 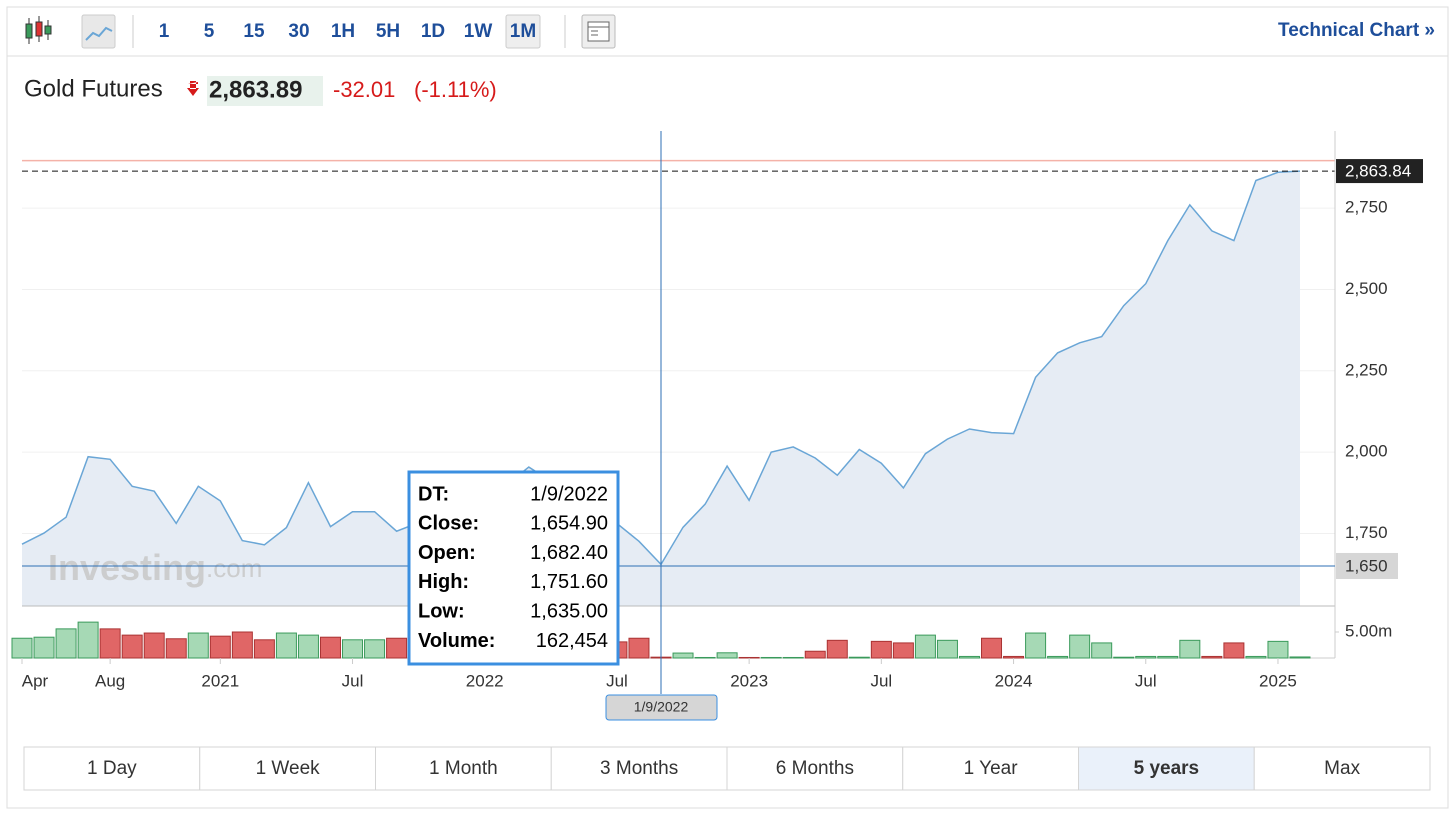 I want to click on tooltip-value: 162,454, so click(x=572, y=641).